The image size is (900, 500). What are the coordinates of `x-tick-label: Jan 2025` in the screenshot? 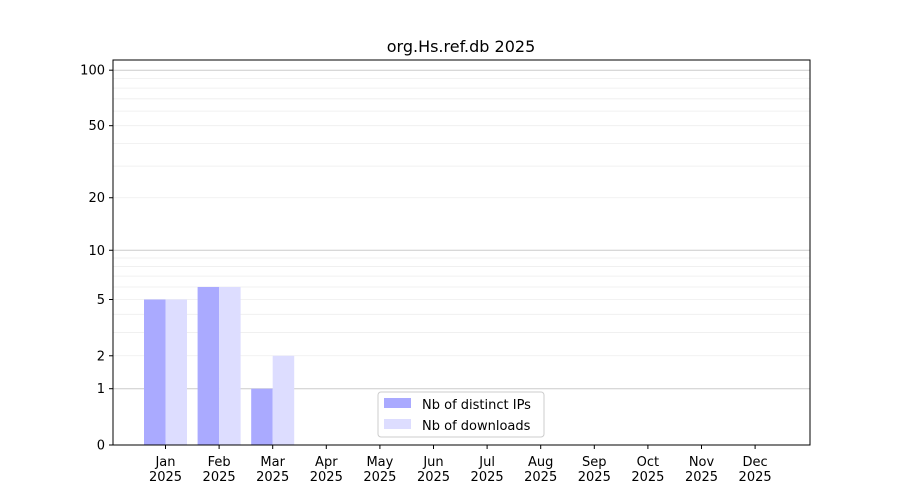 It's located at (165, 470).